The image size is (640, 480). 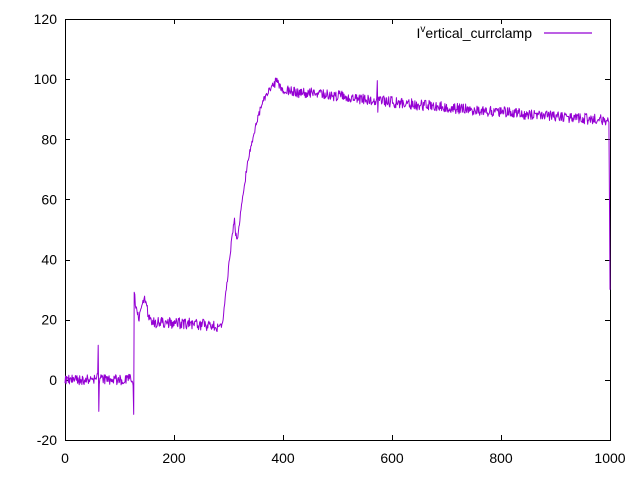 I want to click on y-tick-label: 60, so click(x=49, y=199).